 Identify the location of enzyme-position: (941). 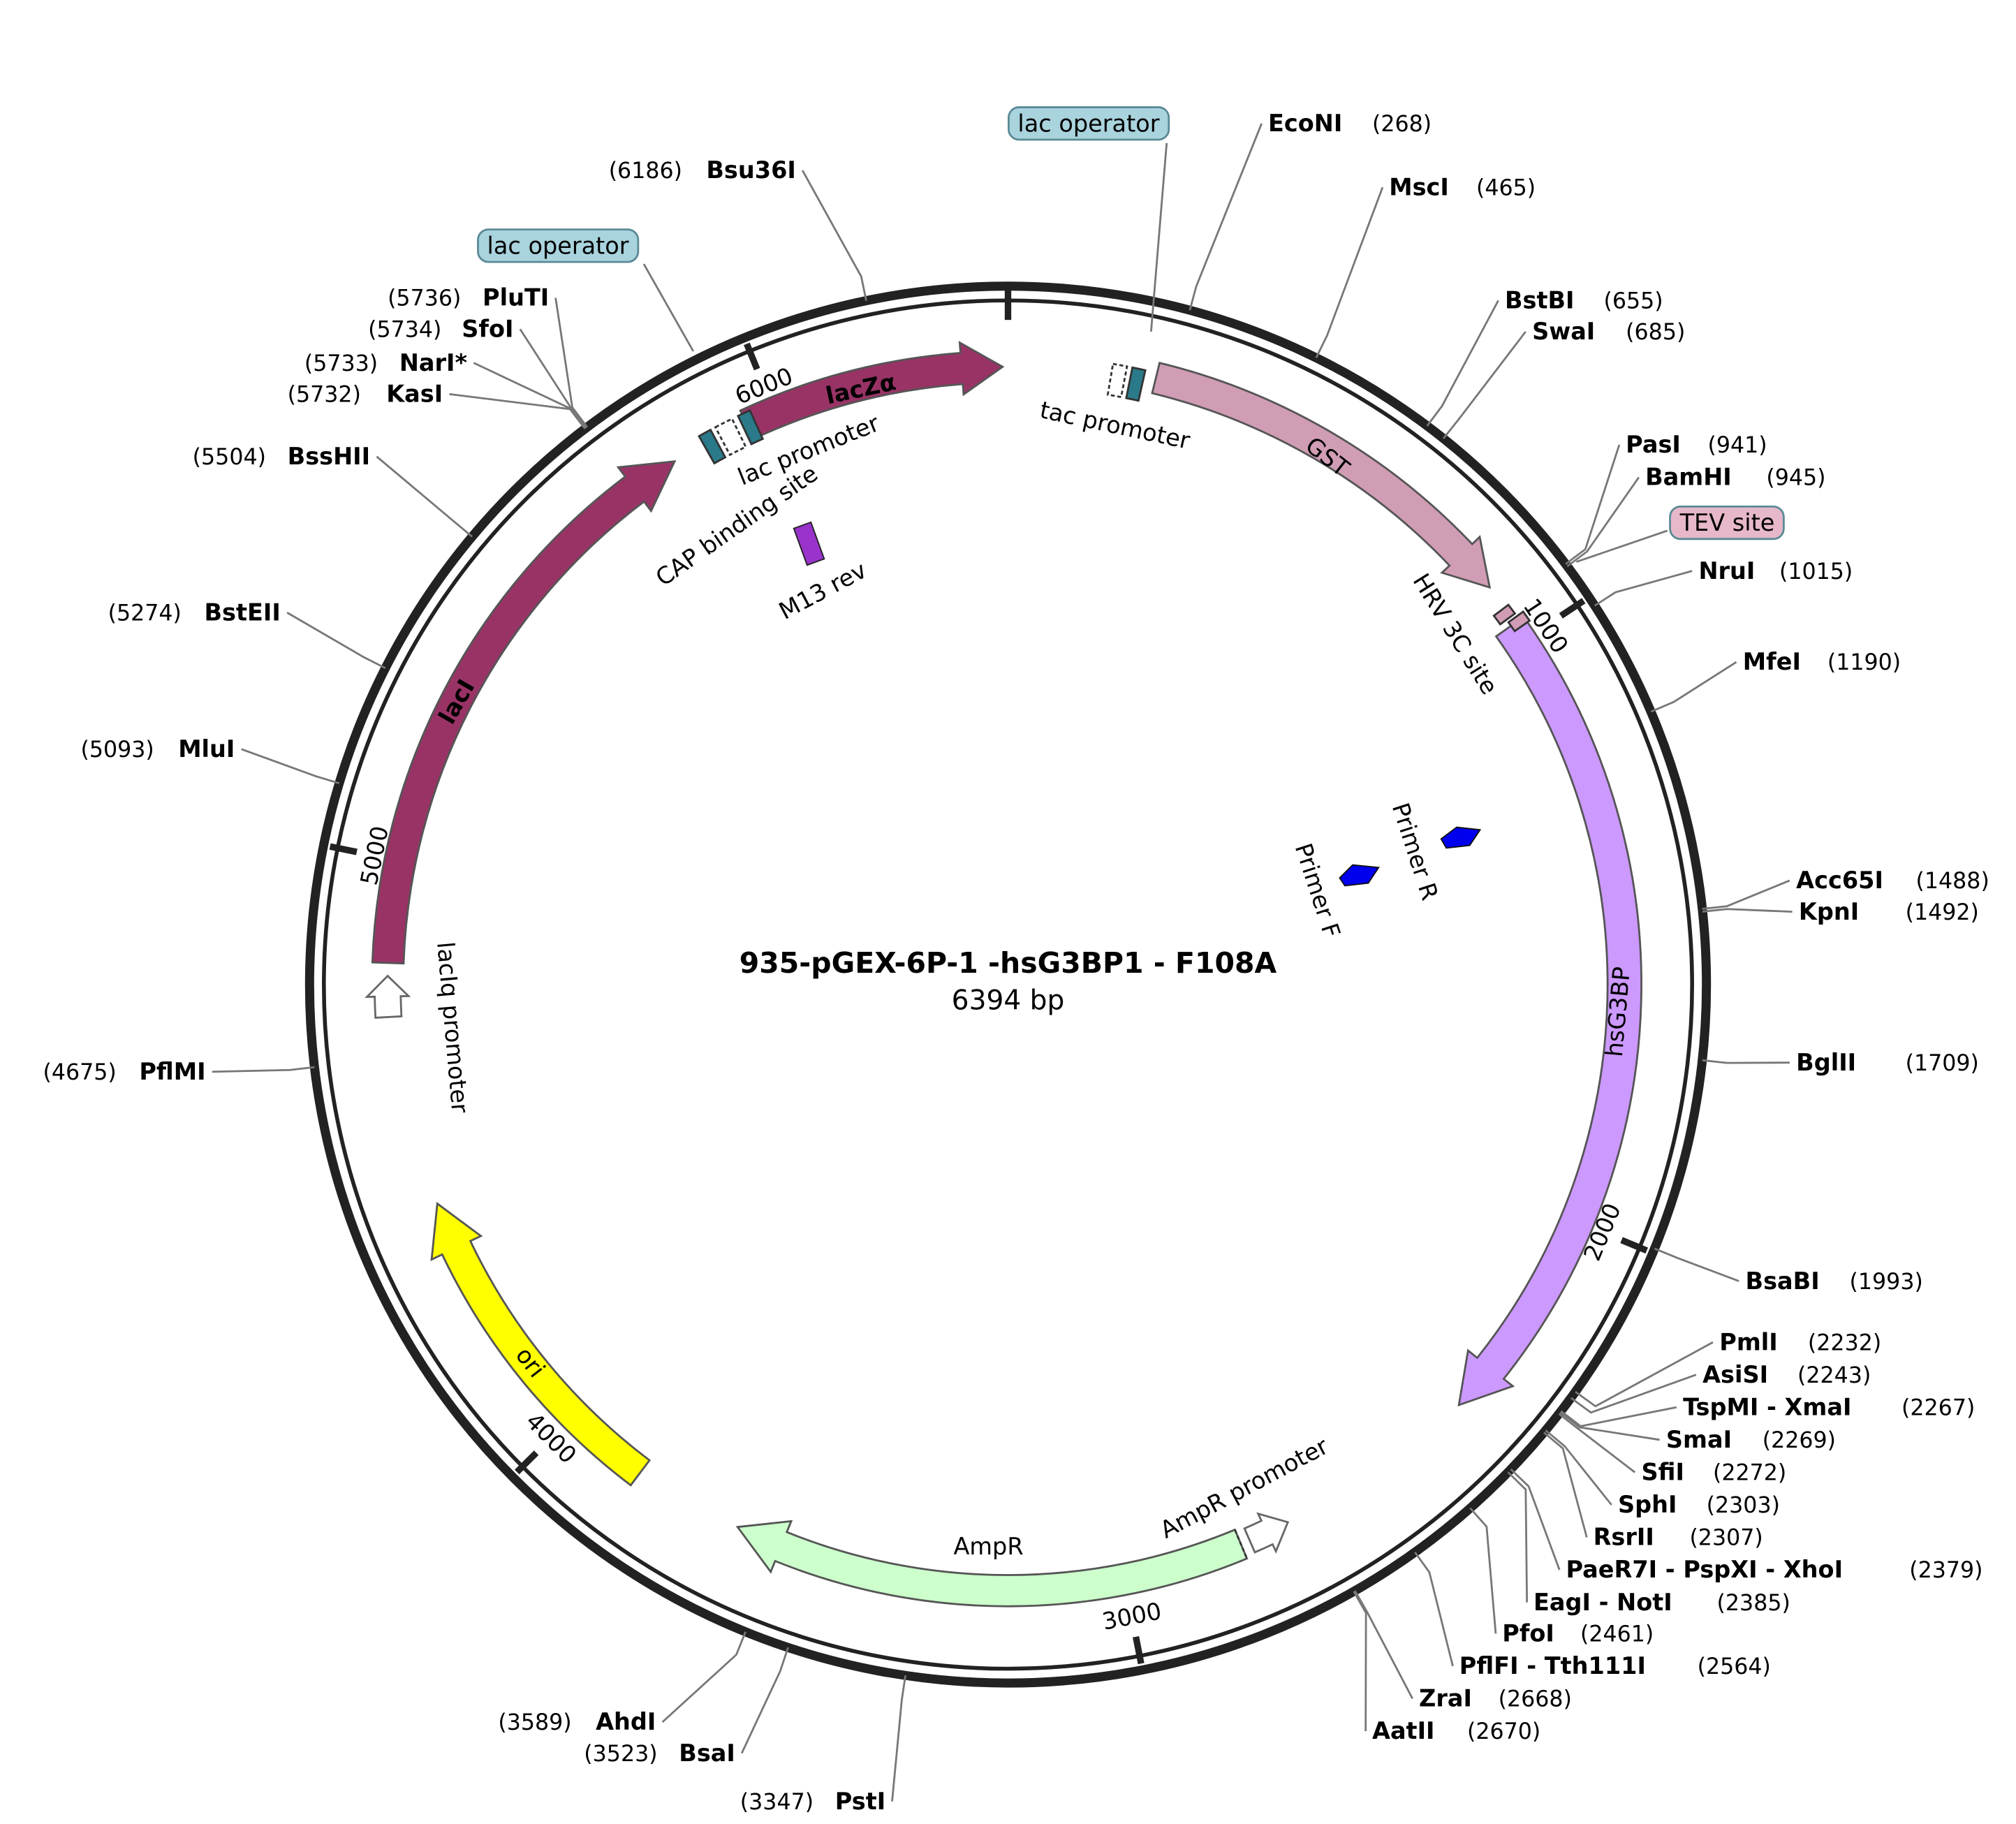
(1737, 446).